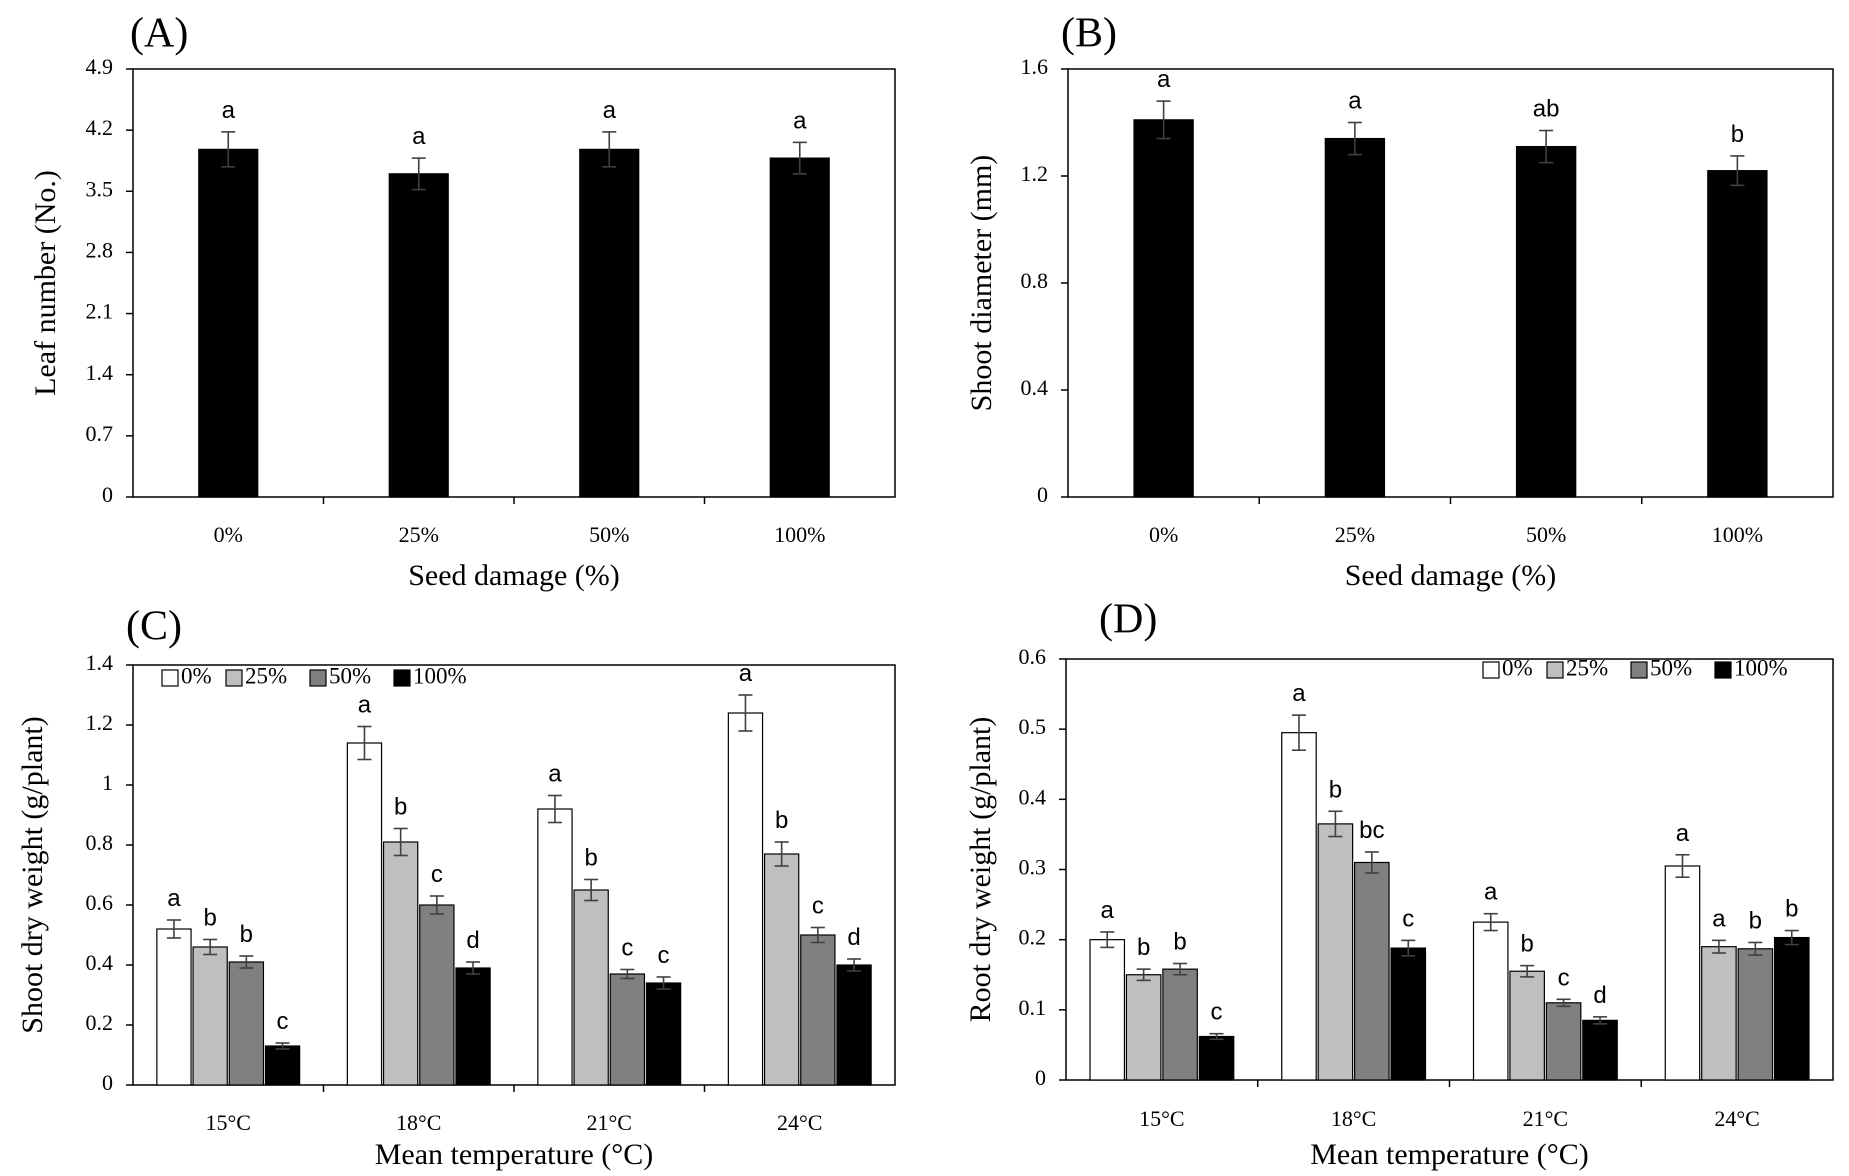 This screenshot has width=1849, height=1176. Describe the element at coordinates (100, 311) in the screenshot. I see `y-tick-label: 2.1` at that location.